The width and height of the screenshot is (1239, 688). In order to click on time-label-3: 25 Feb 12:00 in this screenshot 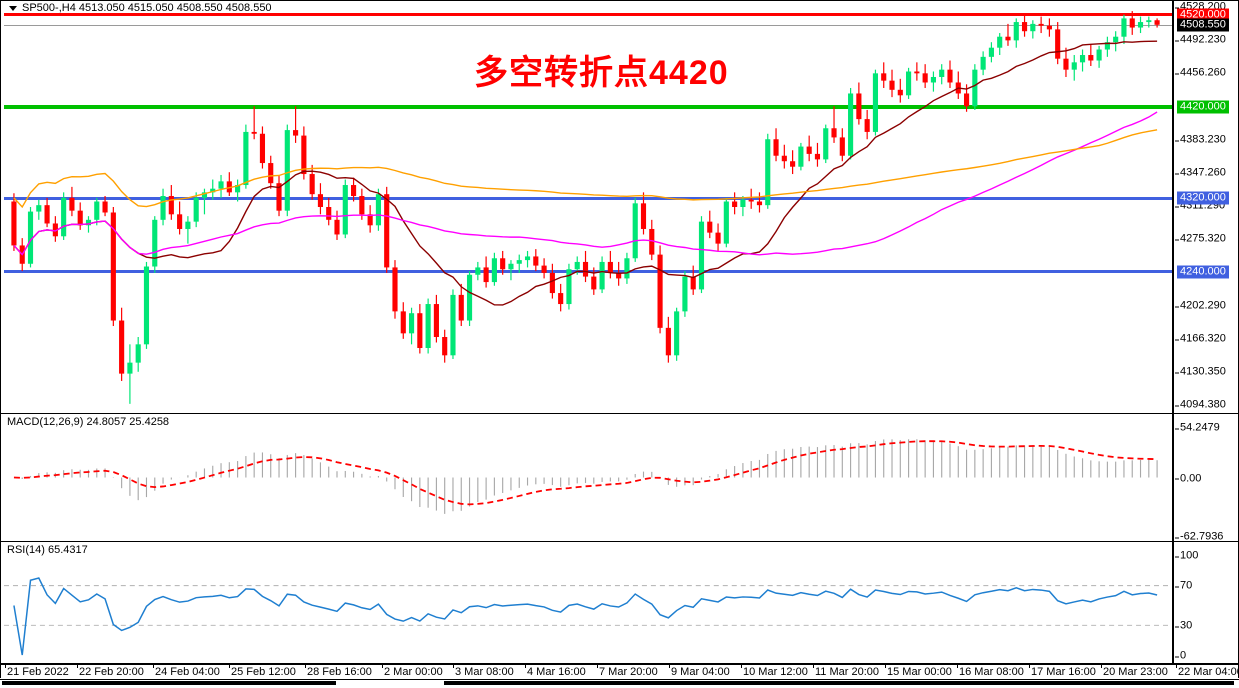, I will do `click(263, 672)`.